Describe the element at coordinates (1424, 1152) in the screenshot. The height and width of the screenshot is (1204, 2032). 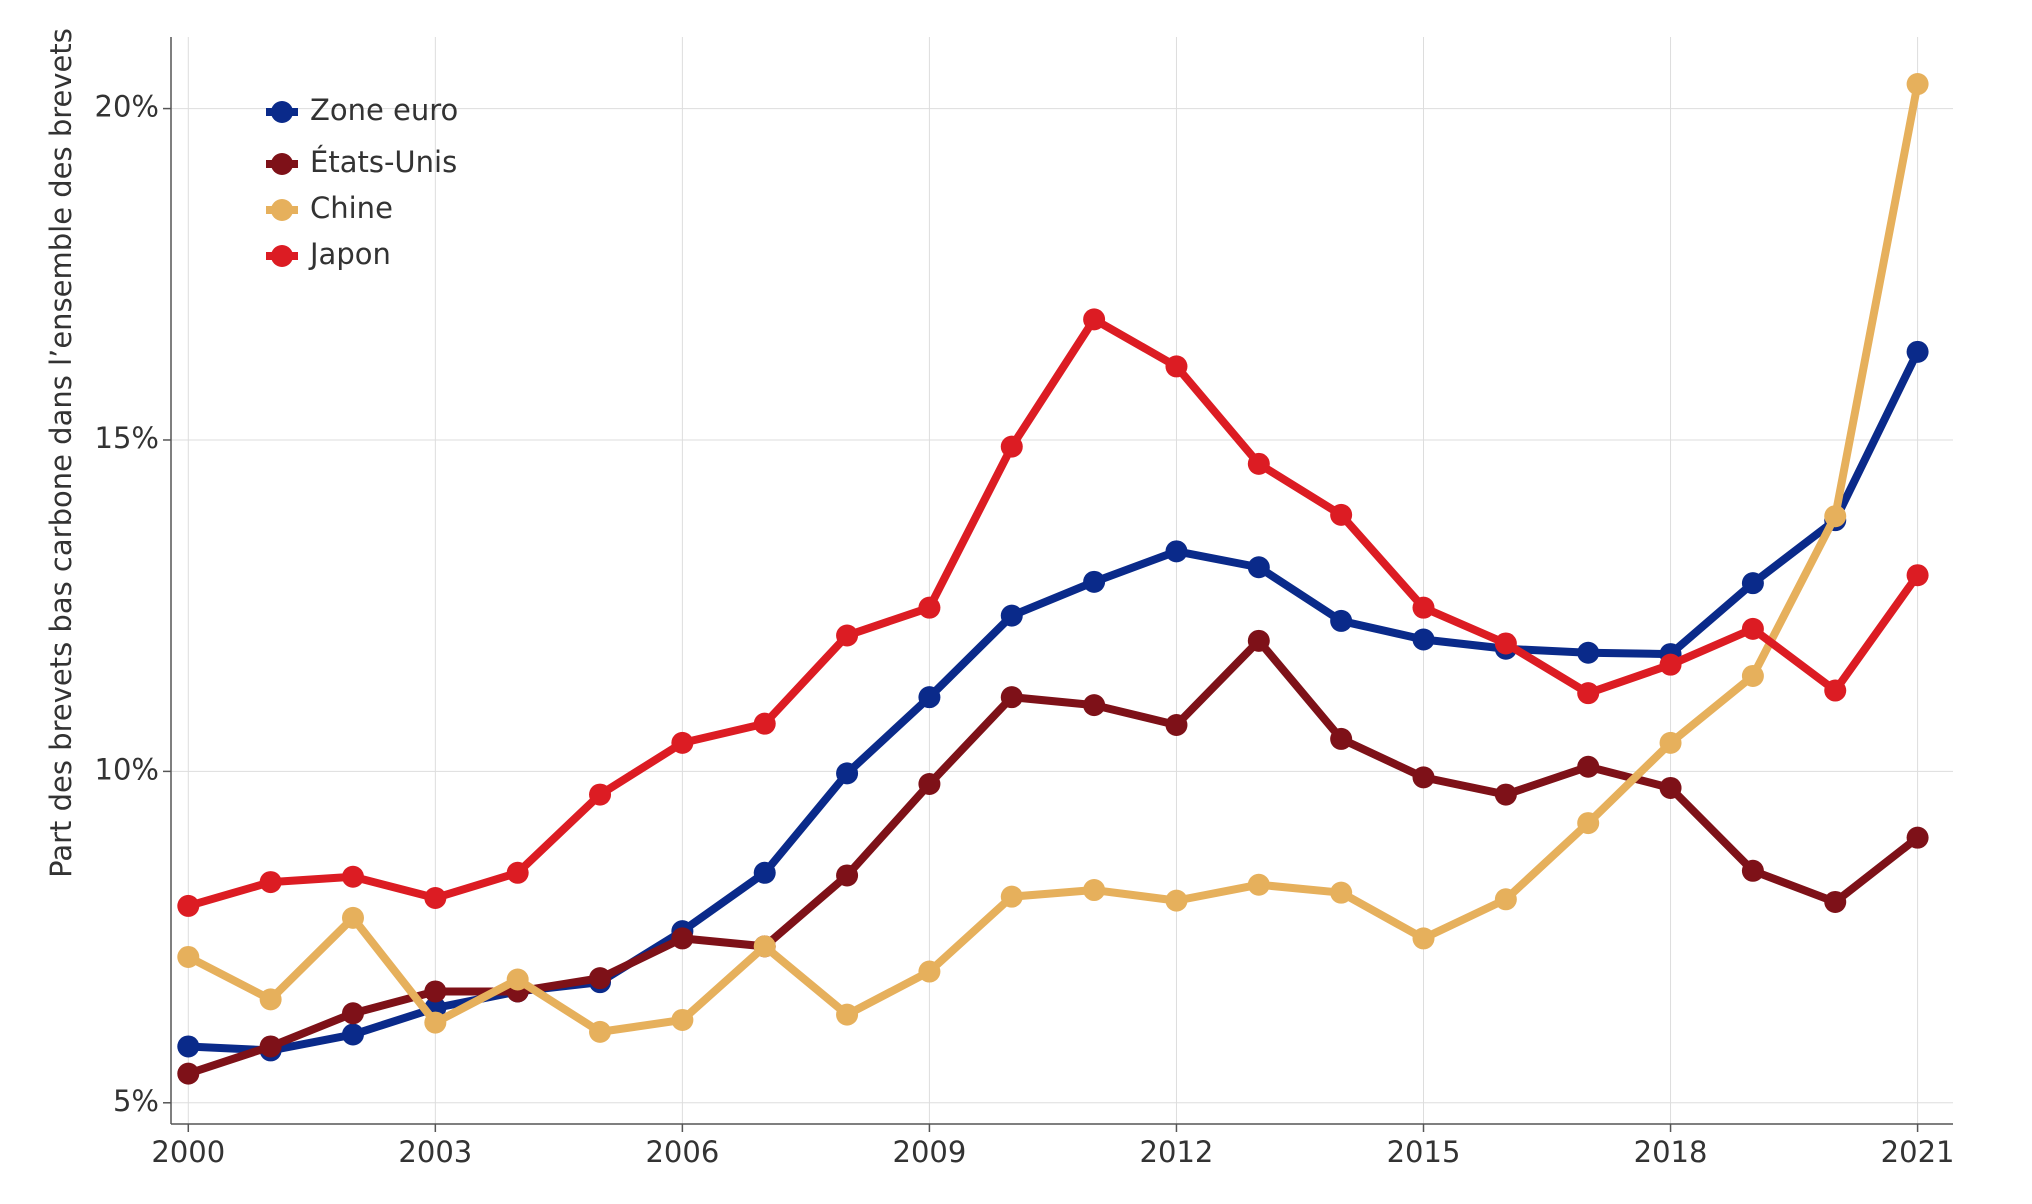
I see `x-tick-label: 2015` at that location.